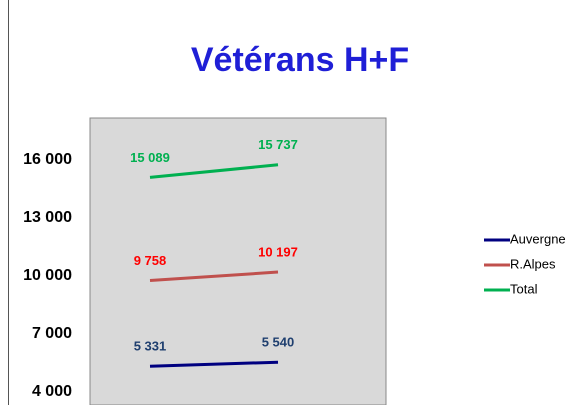 This screenshot has height=405, width=578. I want to click on data-label: 5 540, so click(278, 342).